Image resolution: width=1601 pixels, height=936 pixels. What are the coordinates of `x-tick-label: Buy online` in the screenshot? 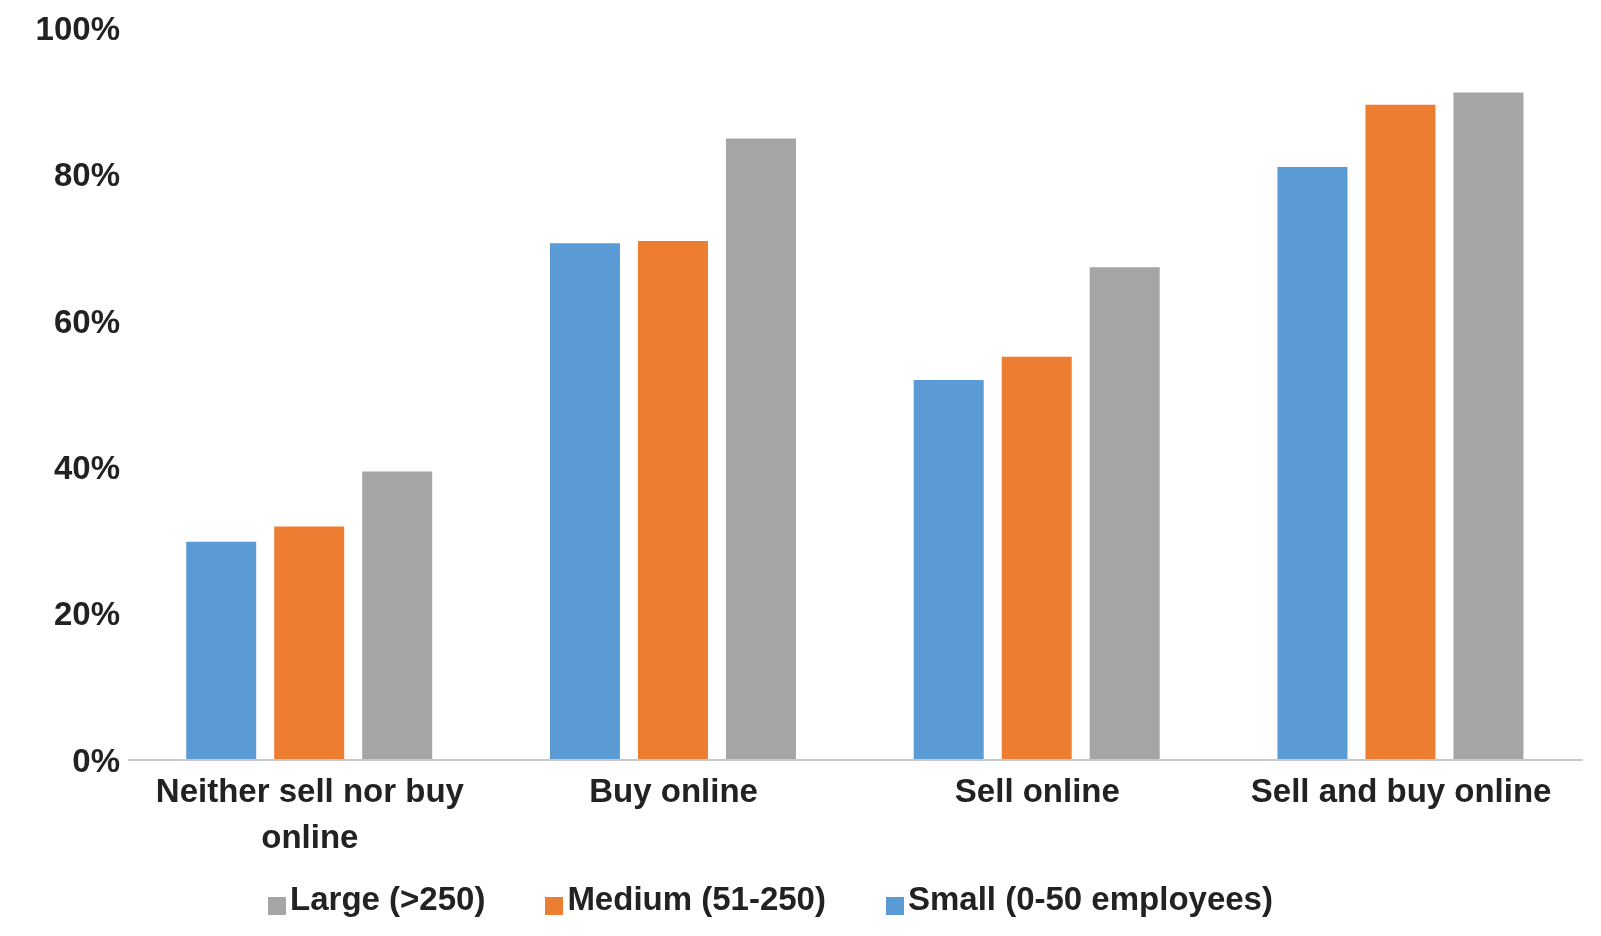 It's located at (673, 790).